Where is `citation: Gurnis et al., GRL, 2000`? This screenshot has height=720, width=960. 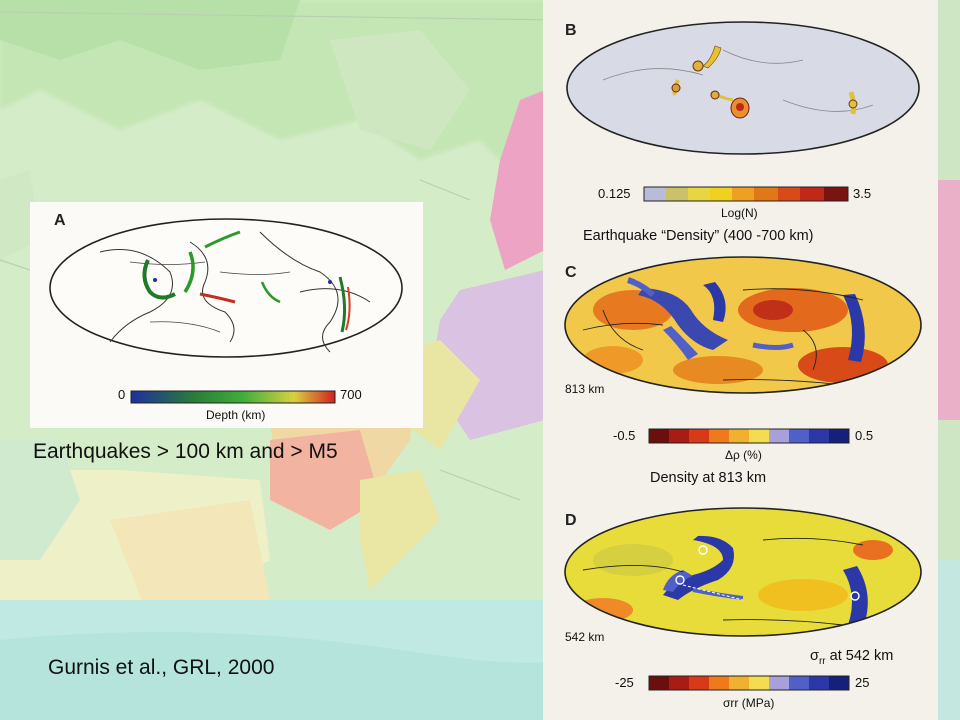
citation: Gurnis et al., GRL, 2000 is located at coordinates (161, 667).